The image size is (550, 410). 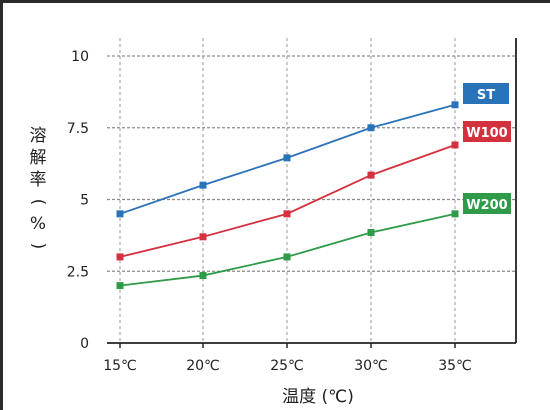 What do you see at coordinates (38, 180) in the screenshot?
I see `y-axis-title-char: 率` at bounding box center [38, 180].